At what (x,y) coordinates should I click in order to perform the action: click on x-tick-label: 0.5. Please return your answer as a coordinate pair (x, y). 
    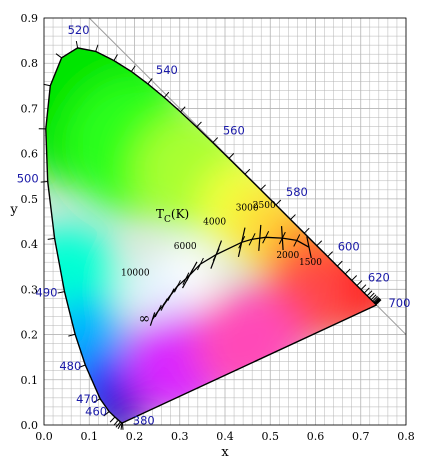
    Looking at the image, I should click on (271, 436).